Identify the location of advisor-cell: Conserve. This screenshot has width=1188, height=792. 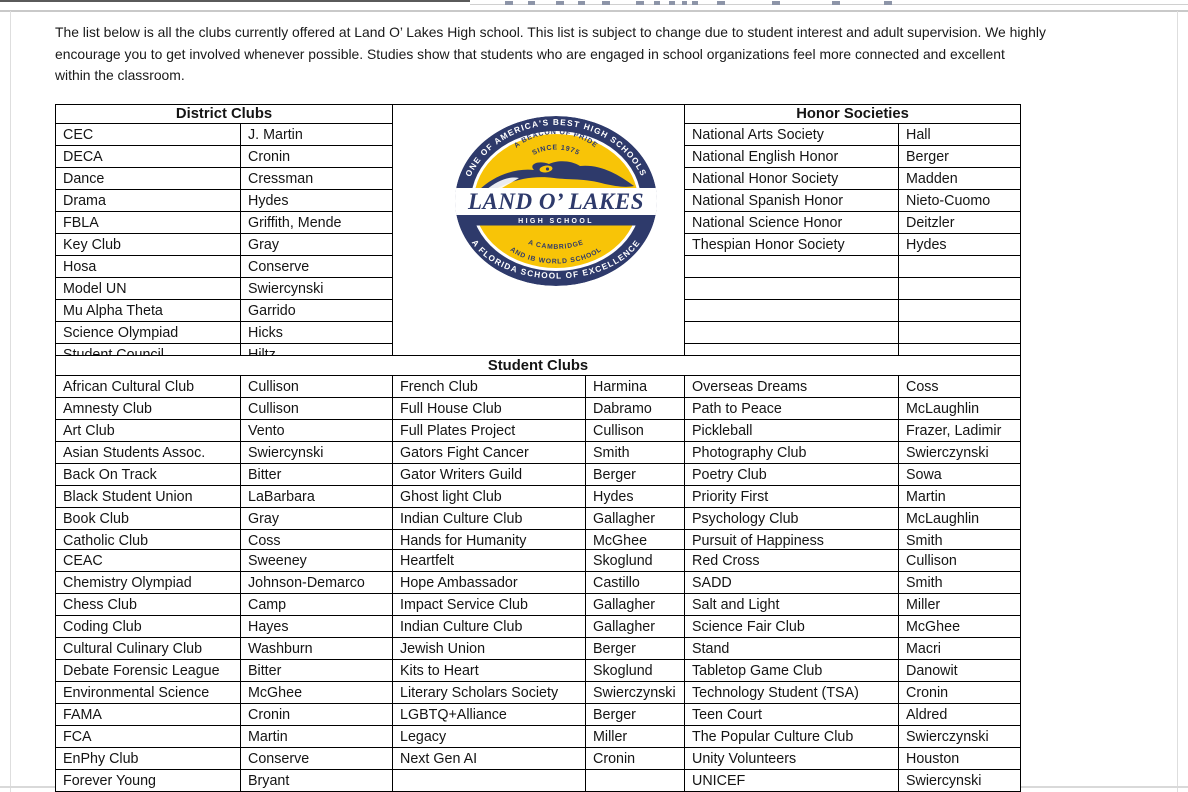
(316, 758).